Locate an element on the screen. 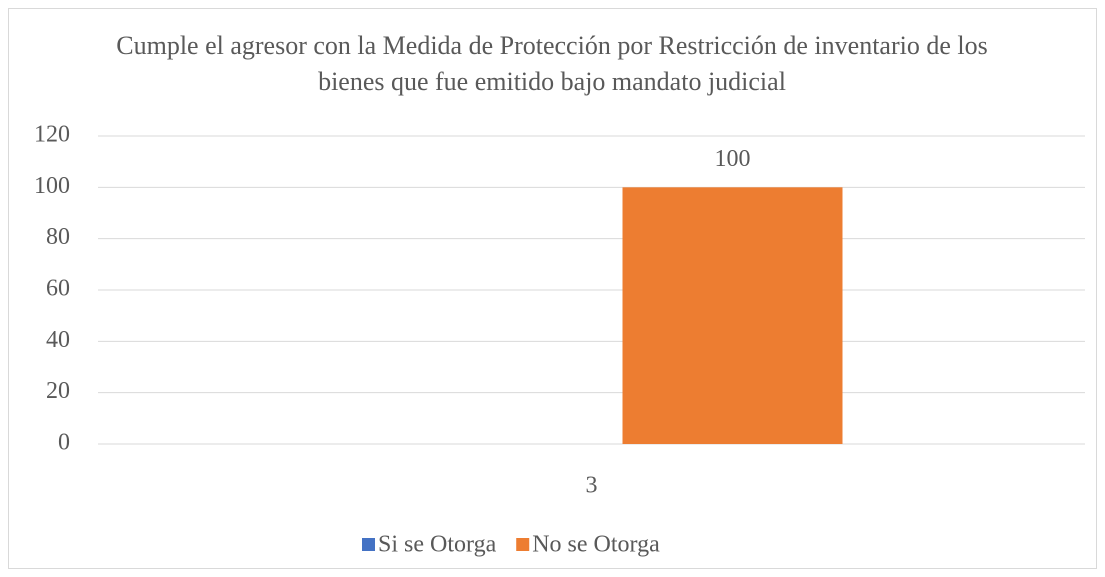 Image resolution: width=1105 pixels, height=577 pixels. y-tick-label: 60 is located at coordinates (58, 289).